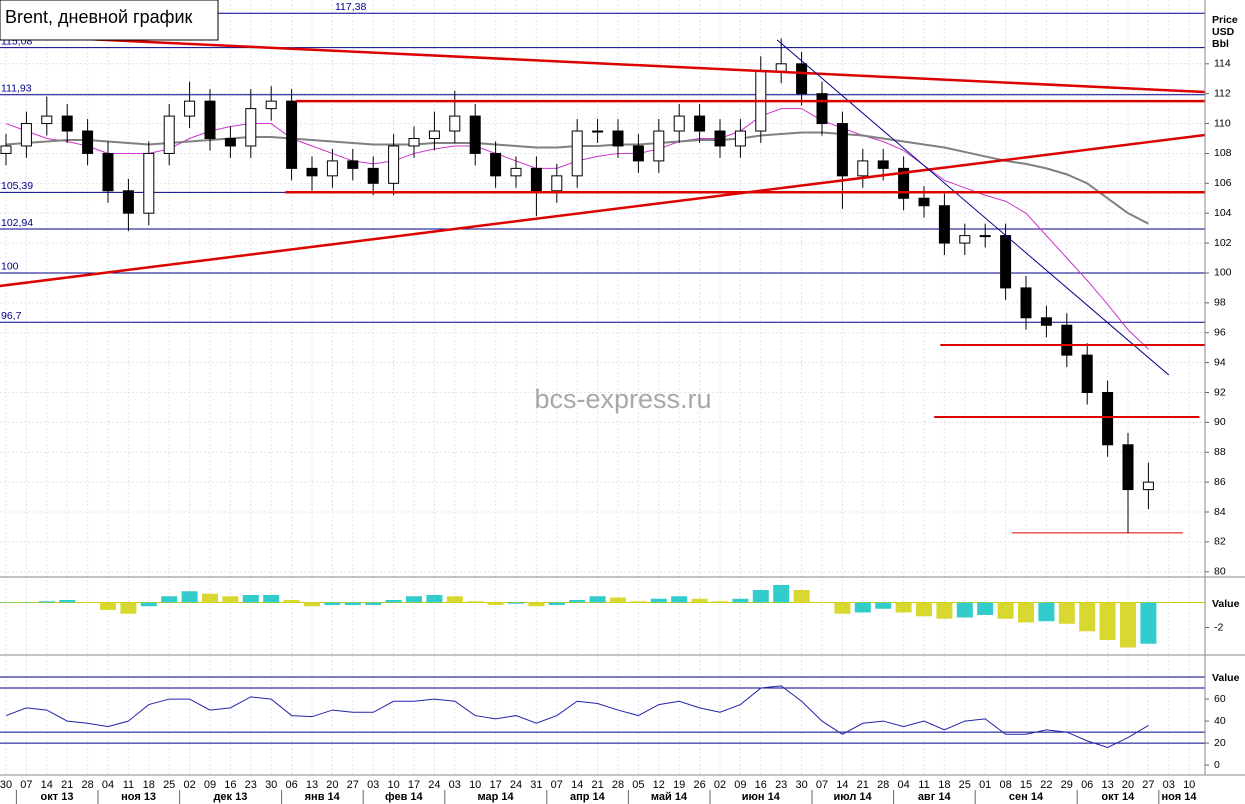 Image resolution: width=1245 pixels, height=804 pixels. Describe the element at coordinates (67, 785) in the screenshot. I see `x-tick-label: 21` at that location.